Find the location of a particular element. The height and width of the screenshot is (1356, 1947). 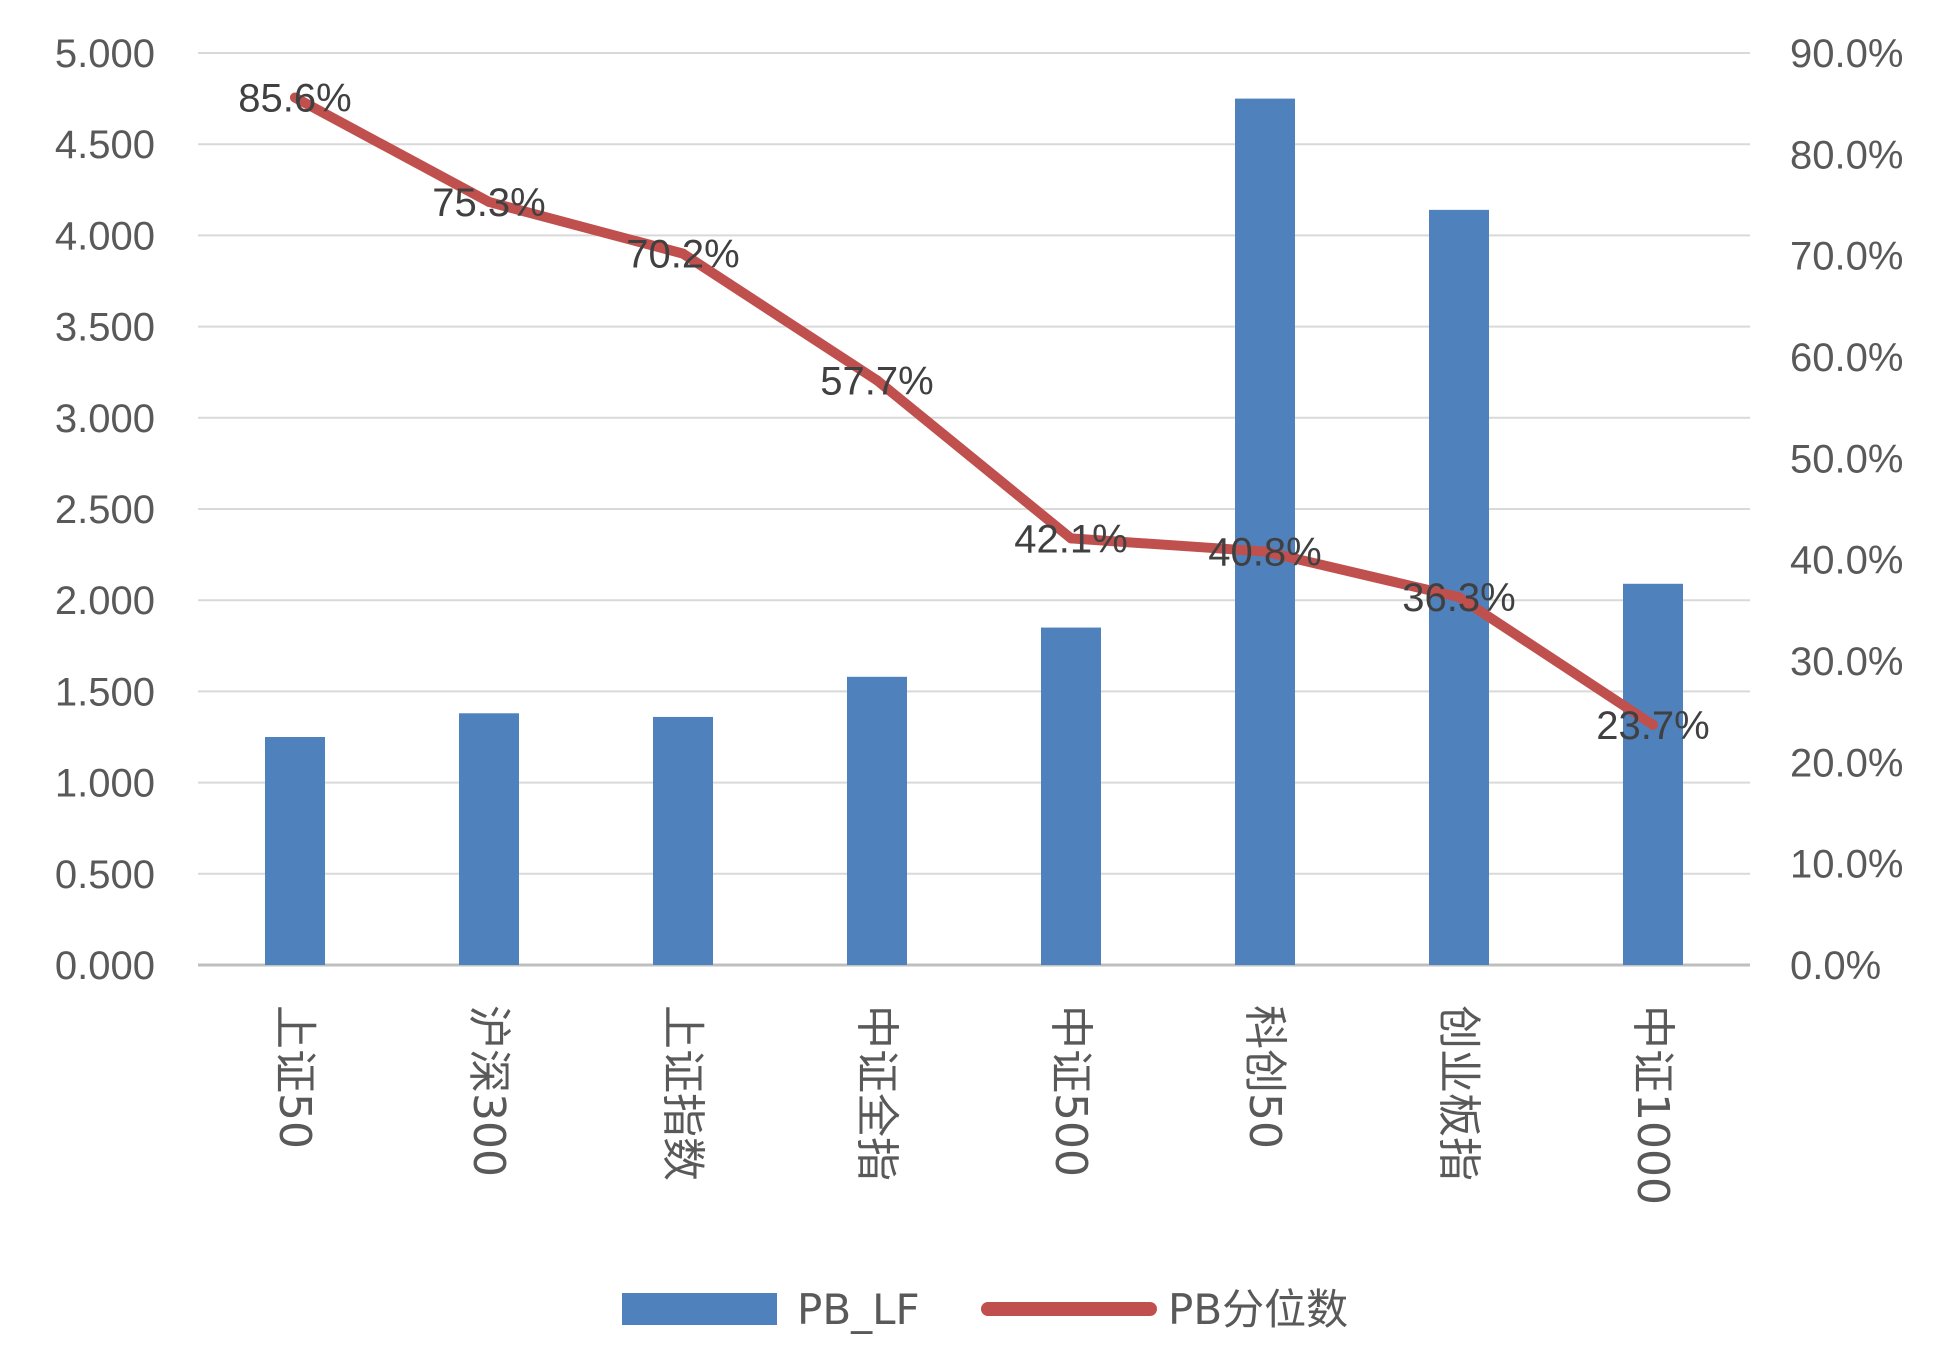

right-axis-tick: 30.0% is located at coordinates (1846, 662).